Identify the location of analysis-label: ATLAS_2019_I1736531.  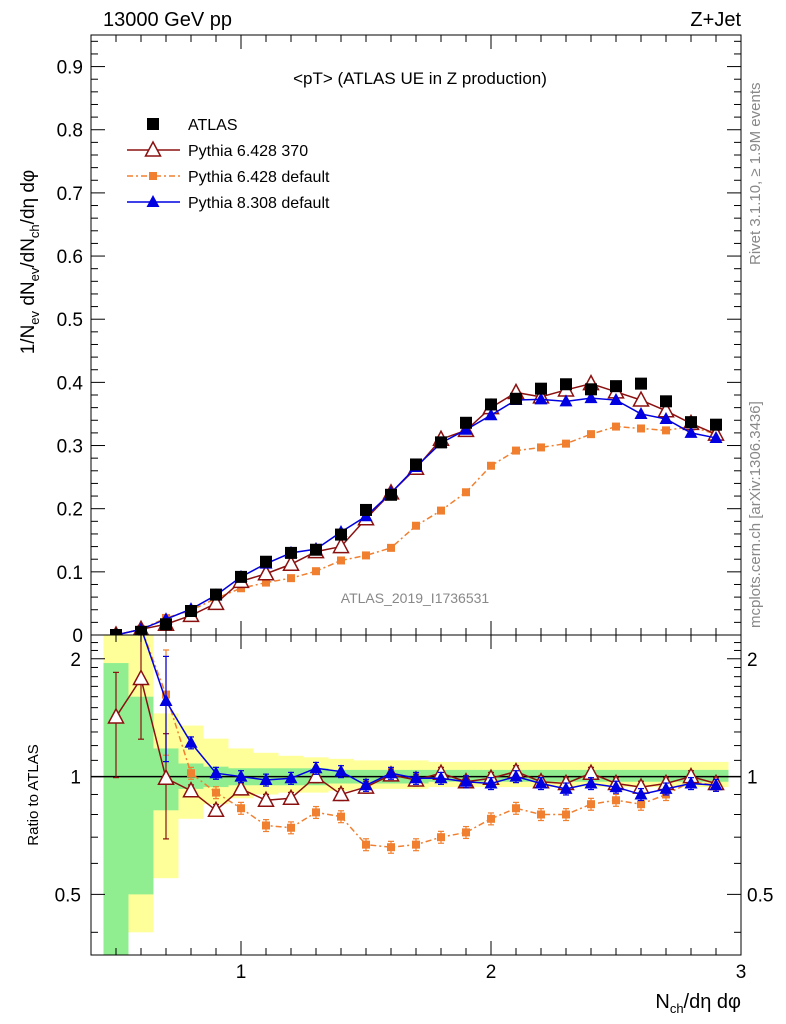
(415, 598).